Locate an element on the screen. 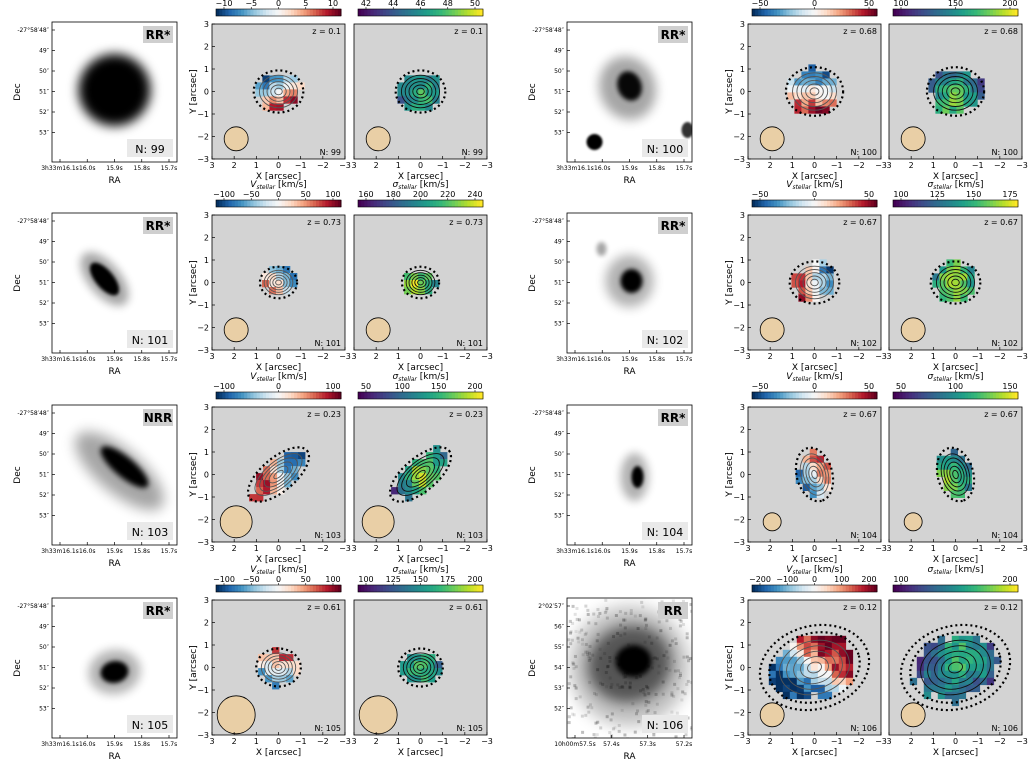 The image size is (1035, 773). ra-tick-label: 15.8s is located at coordinates (657, 168).